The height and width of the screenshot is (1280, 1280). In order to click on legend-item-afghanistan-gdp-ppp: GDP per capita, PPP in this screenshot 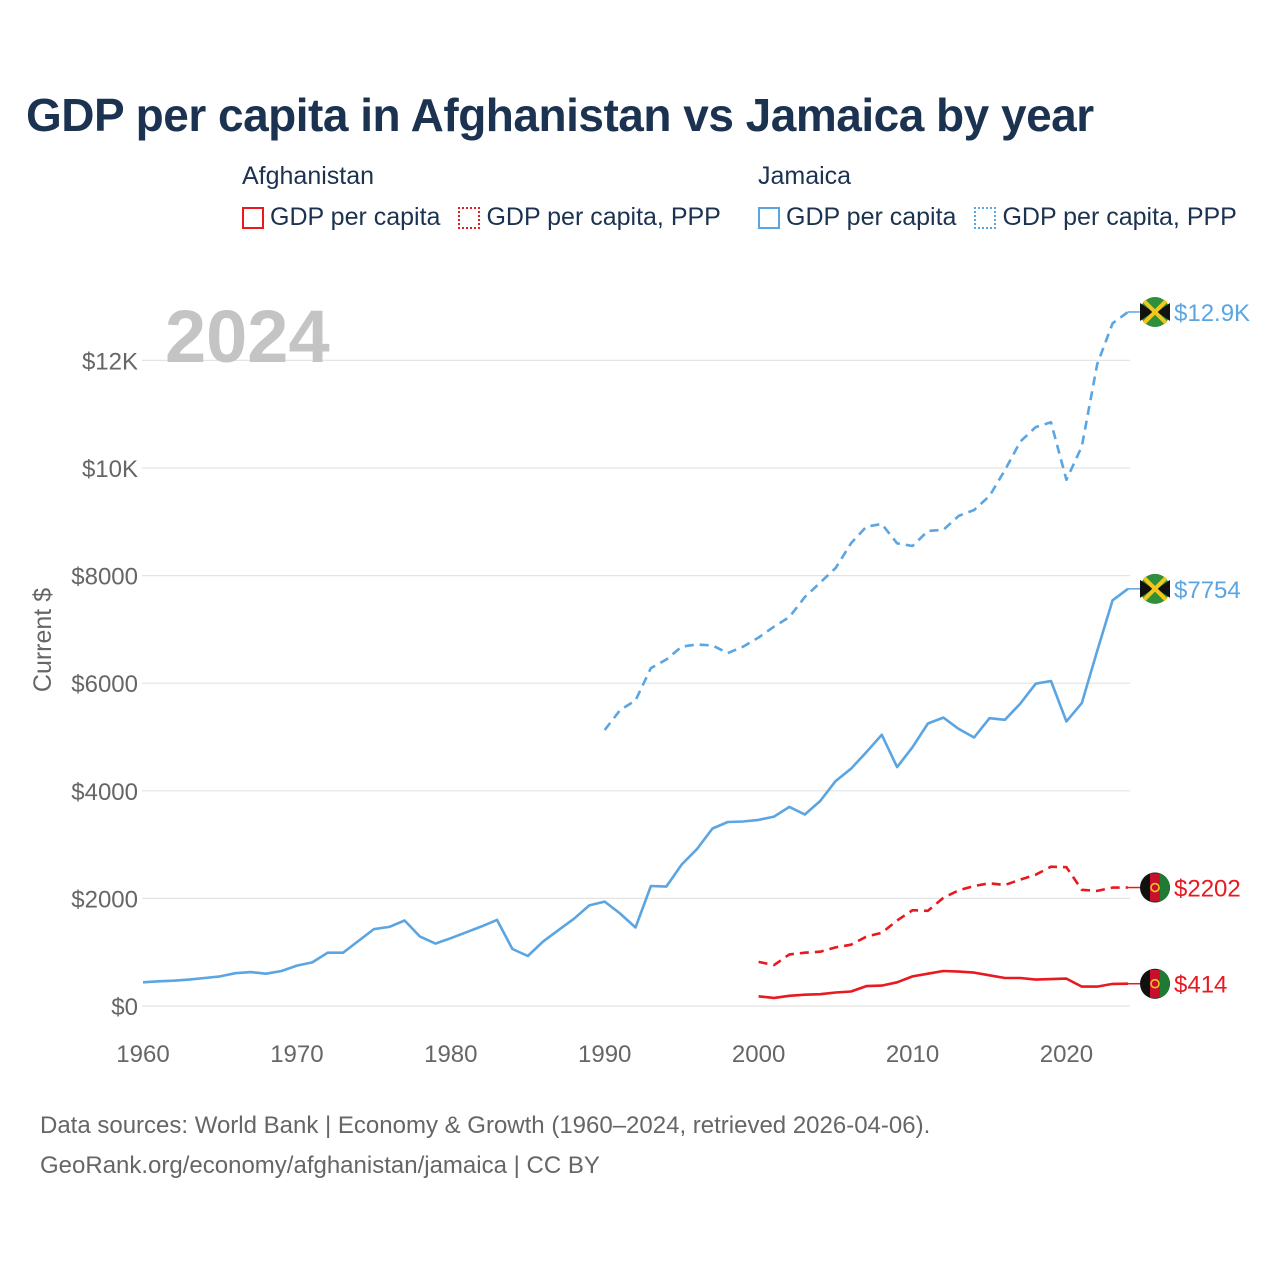, I will do `click(589, 217)`.